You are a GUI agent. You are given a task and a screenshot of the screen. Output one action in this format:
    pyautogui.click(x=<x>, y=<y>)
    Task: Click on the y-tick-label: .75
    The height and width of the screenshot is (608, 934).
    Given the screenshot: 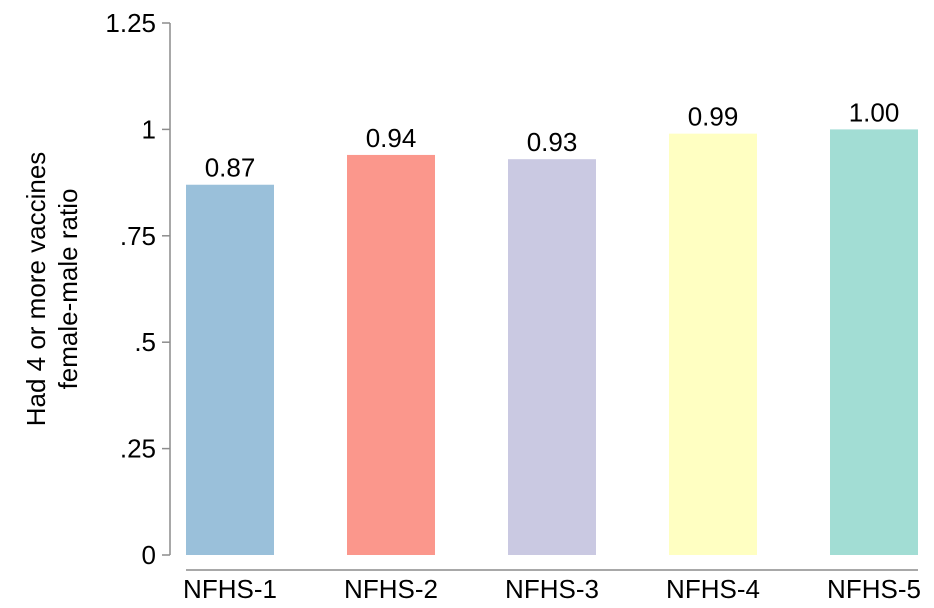 What is the action you would take?
    pyautogui.click(x=138, y=236)
    